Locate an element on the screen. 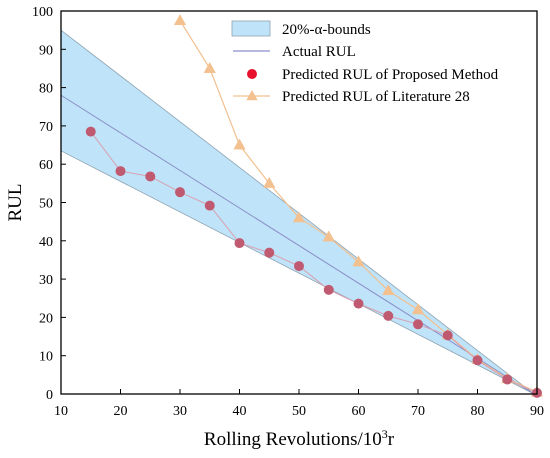 The height and width of the screenshot is (458, 550). y-tick-label: 70 is located at coordinates (46, 127).